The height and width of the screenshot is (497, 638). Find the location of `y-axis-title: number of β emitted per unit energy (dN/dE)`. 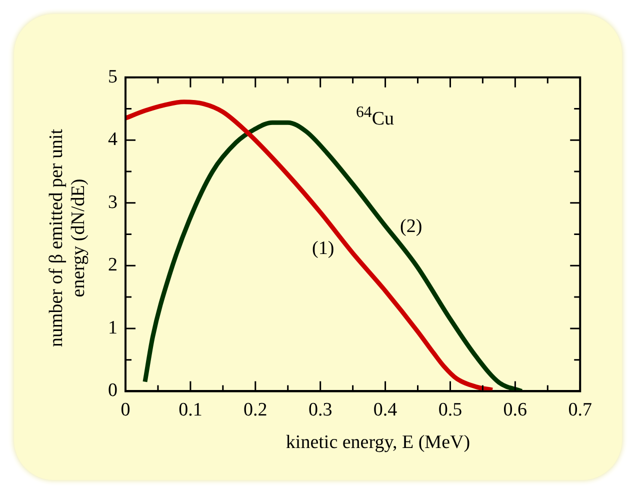

y-axis-title: number of β emitted per unit energy (dN/dE) is located at coordinates (67, 238).